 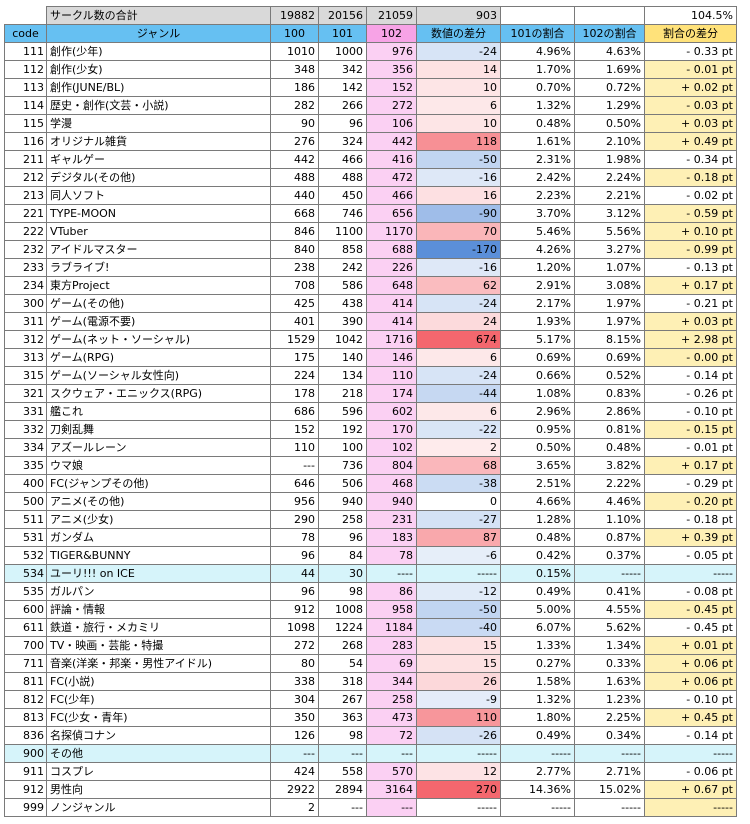 What do you see at coordinates (537, 51) in the screenshot?
I see `ratio-101-cell: 4.96%` at bounding box center [537, 51].